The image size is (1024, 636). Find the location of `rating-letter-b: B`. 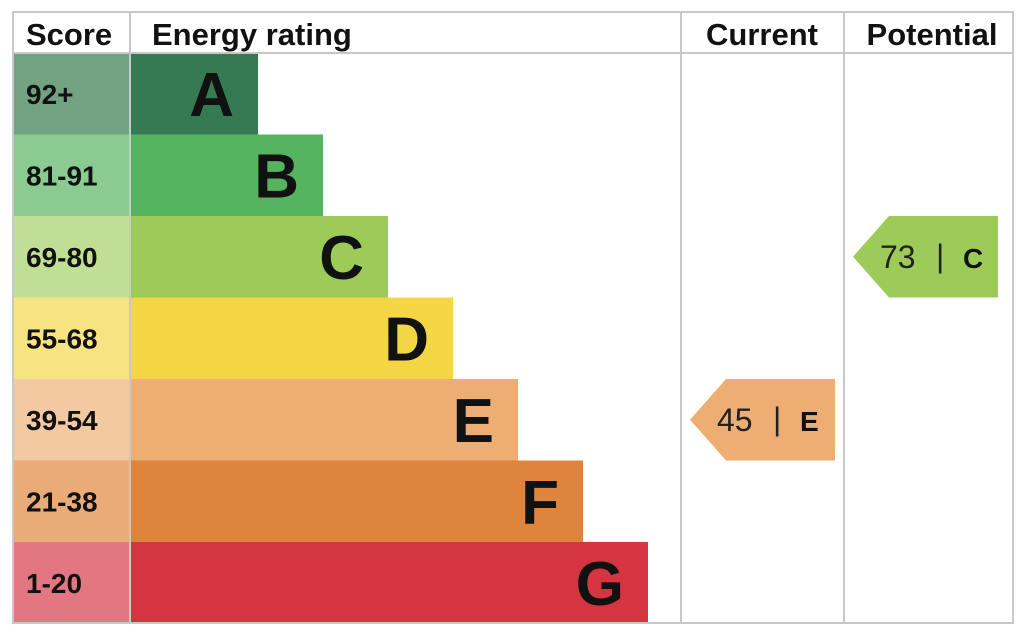

rating-letter-b: B is located at coordinates (276, 176).